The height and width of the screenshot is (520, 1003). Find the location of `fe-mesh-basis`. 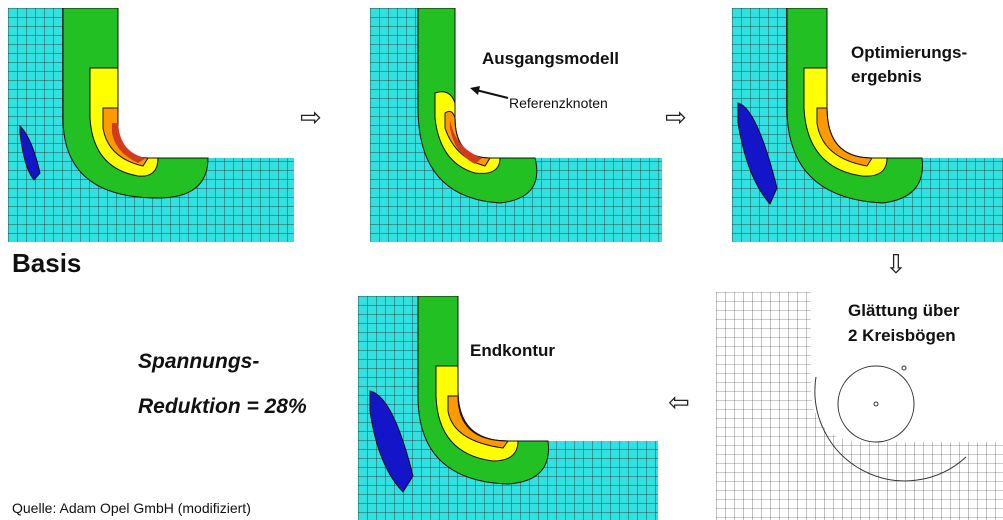

fe-mesh-basis is located at coordinates (151, 125).